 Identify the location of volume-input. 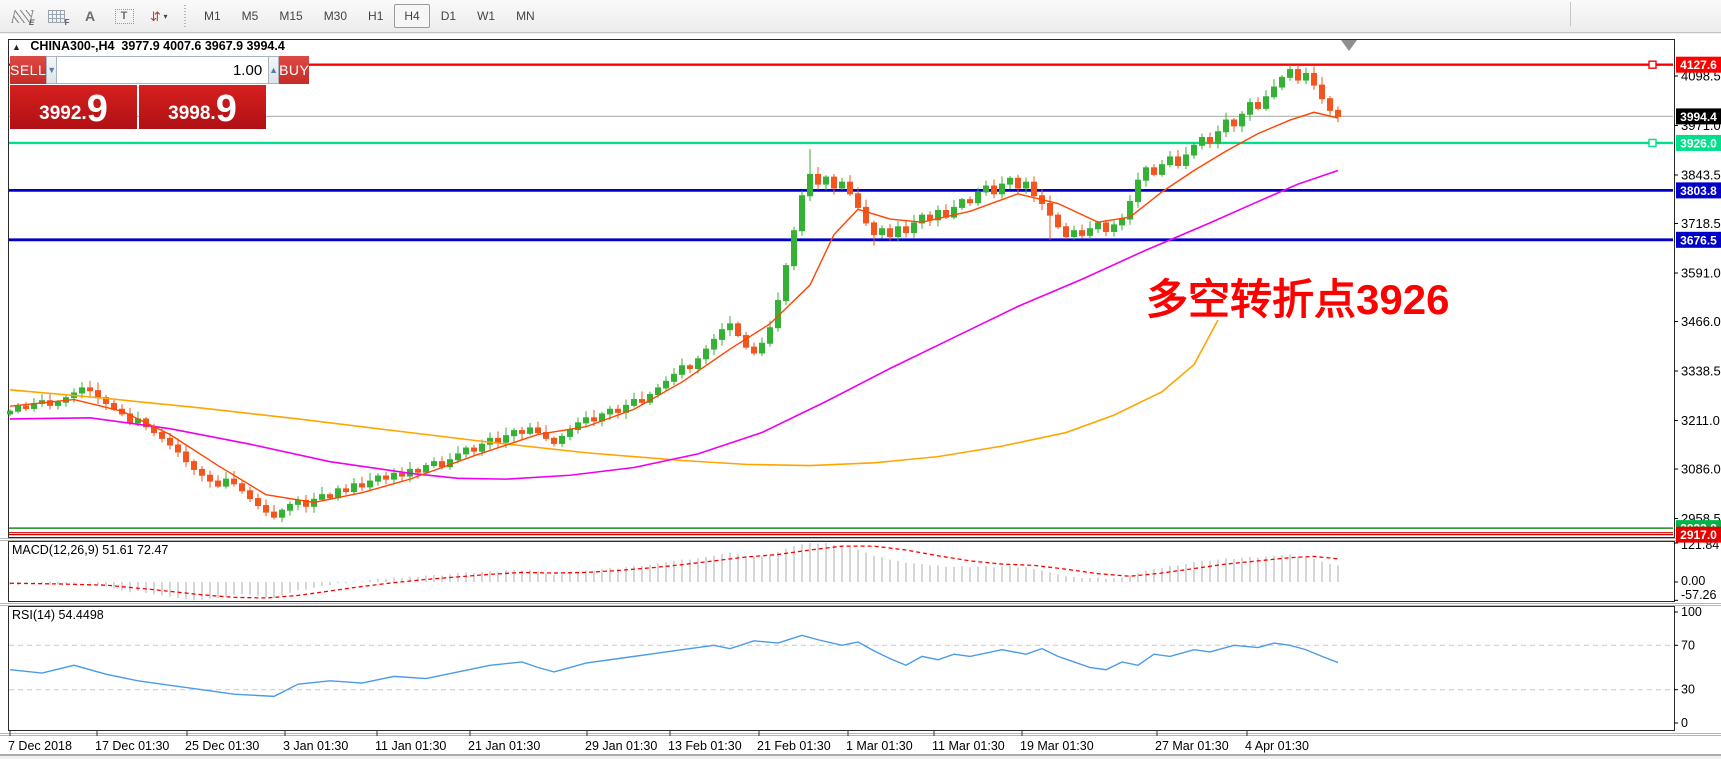
(163, 70).